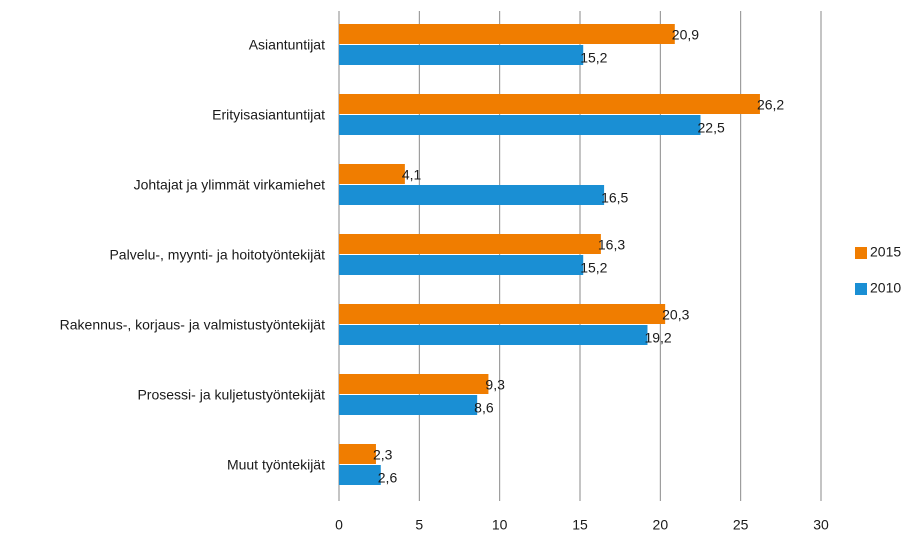 The image size is (923, 538). What do you see at coordinates (383, 455) in the screenshot?
I see `data-label: 2,3` at bounding box center [383, 455].